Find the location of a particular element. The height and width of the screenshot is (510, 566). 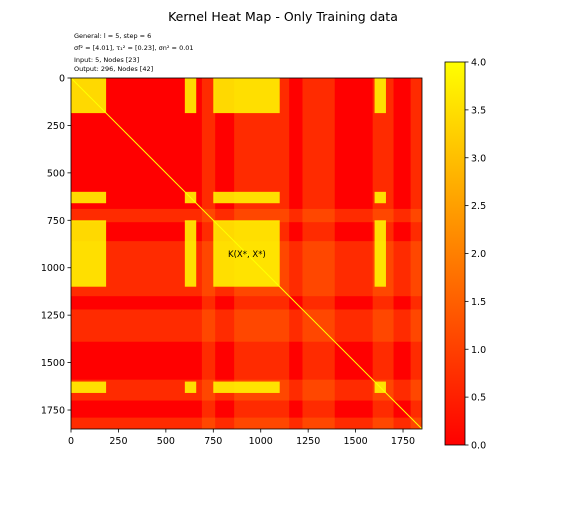

y-tick-label: 0 is located at coordinates (62, 79).